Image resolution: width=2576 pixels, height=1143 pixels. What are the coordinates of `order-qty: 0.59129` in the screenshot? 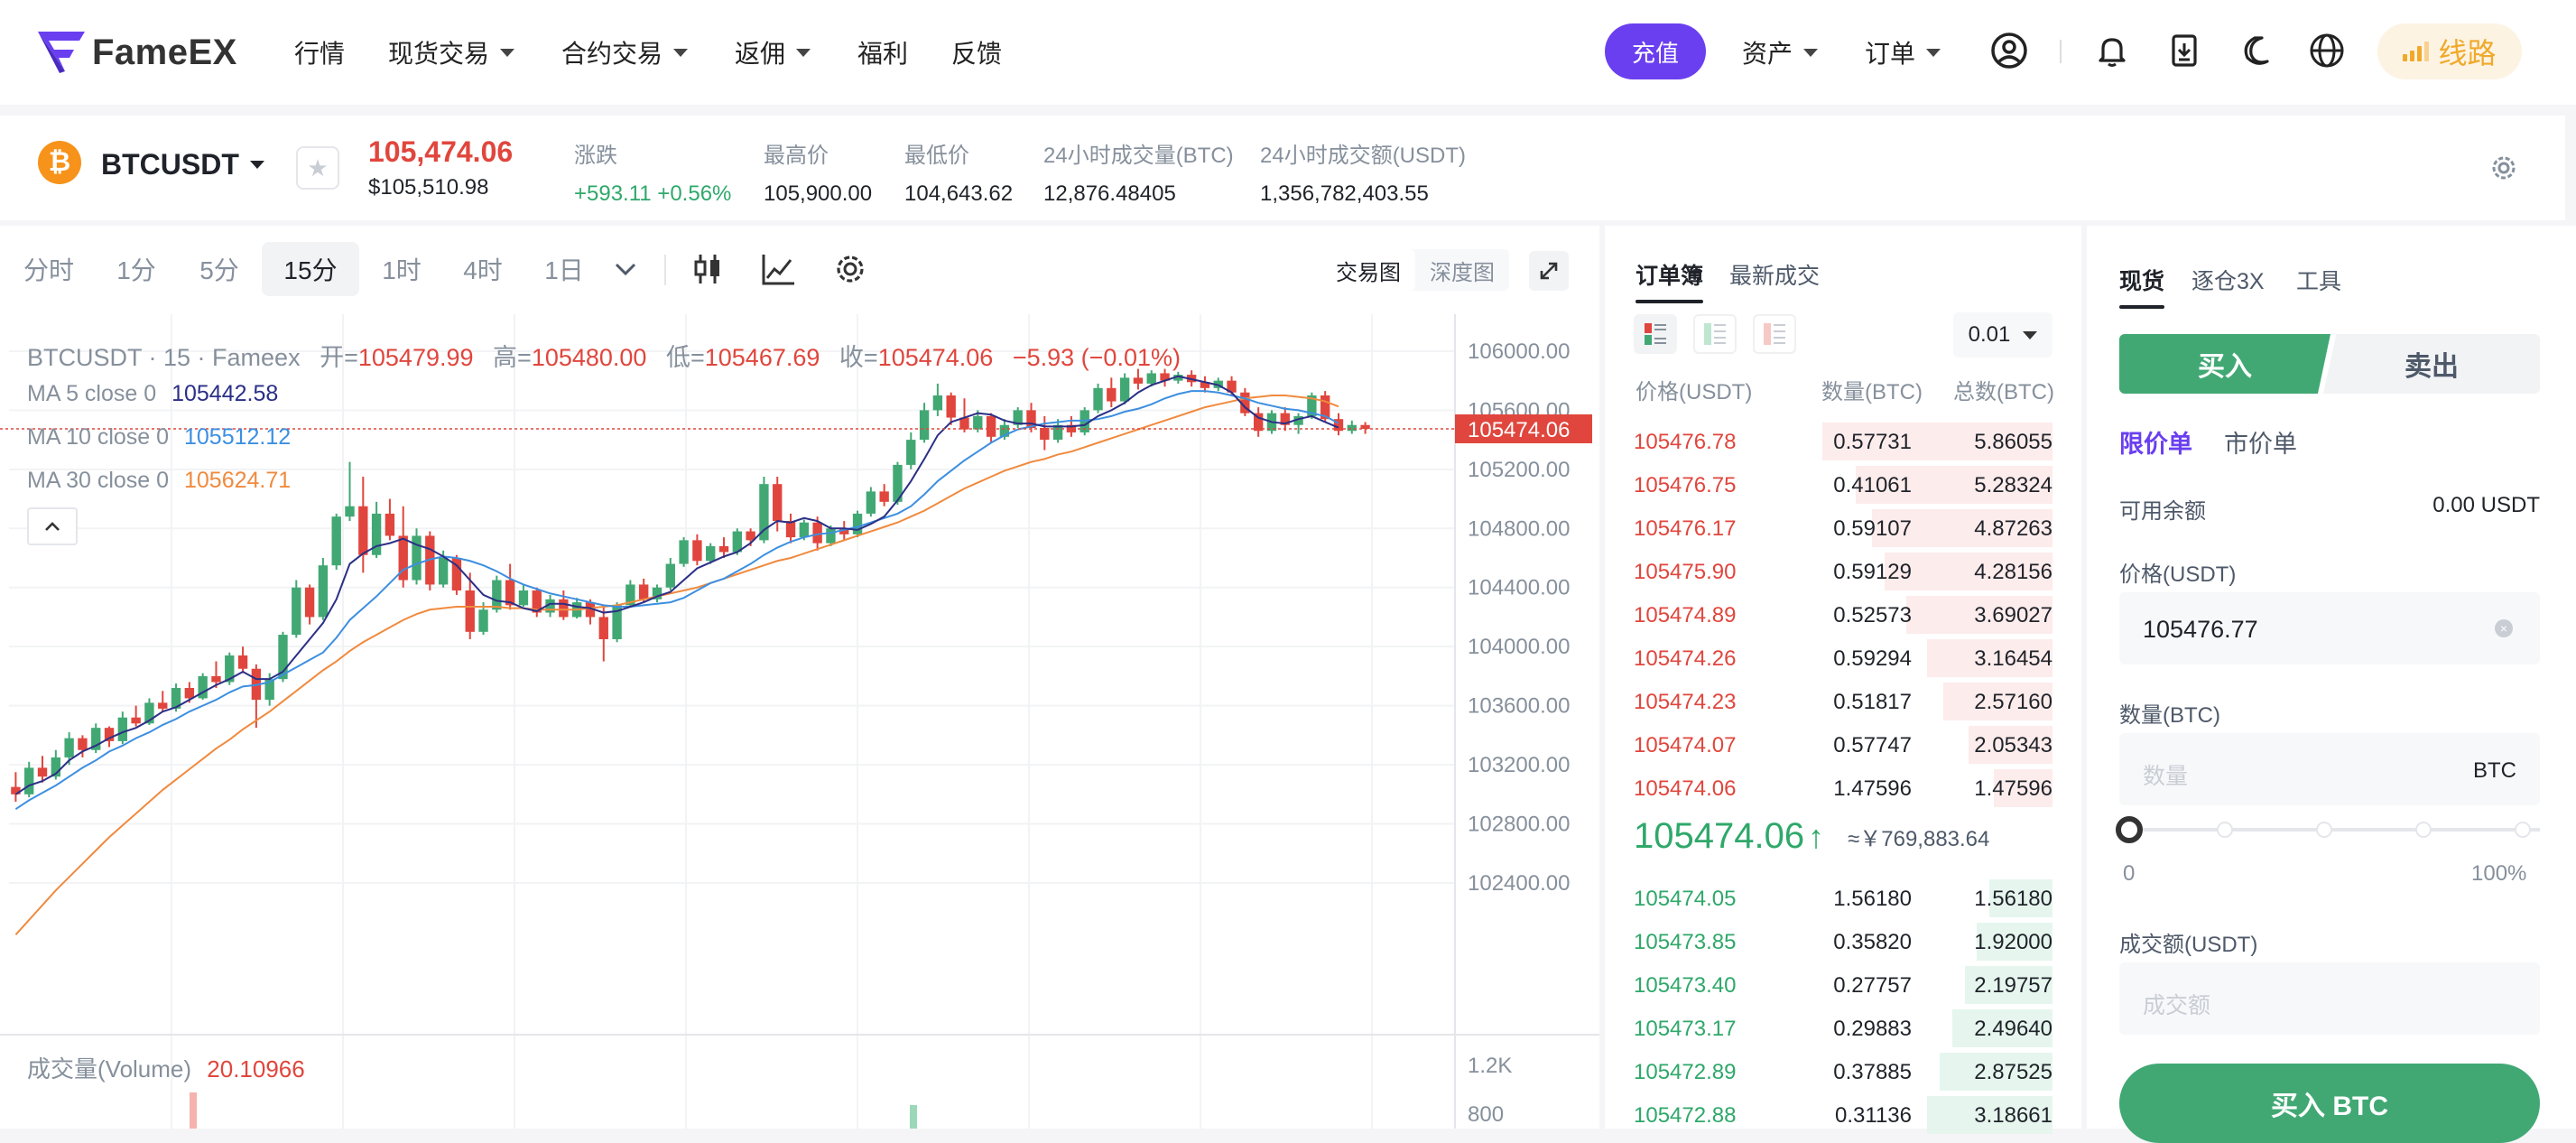 It's located at (1872, 572).